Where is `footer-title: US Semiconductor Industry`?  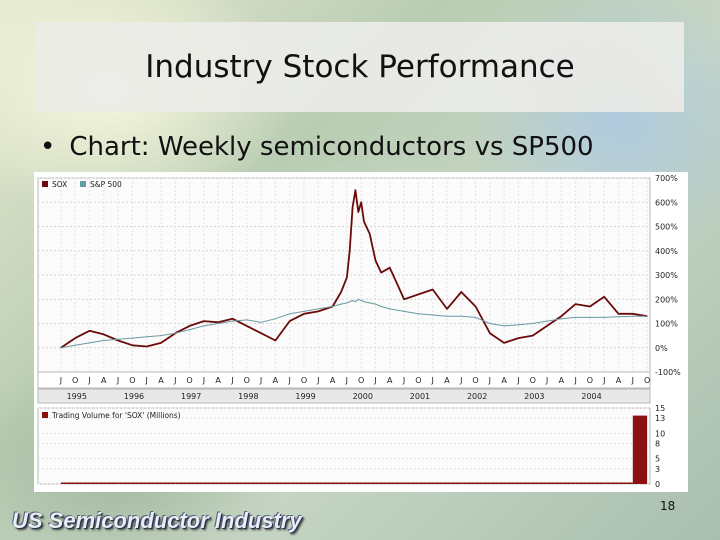
footer-title: US Semiconductor Industry is located at coordinates (157, 520).